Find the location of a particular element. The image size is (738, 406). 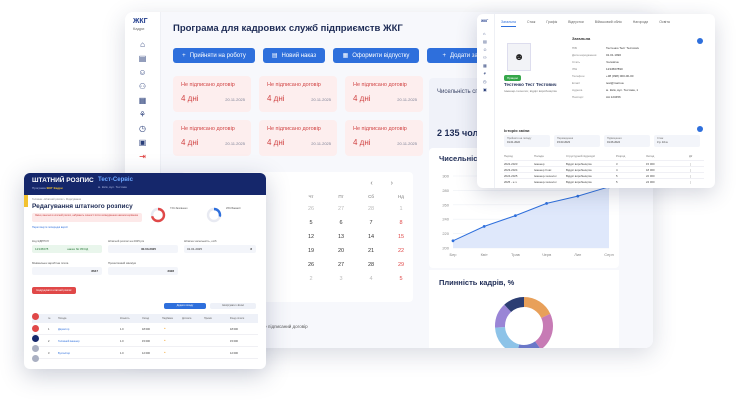

history-tile: Прийнято на посаду 01.01.2022 is located at coordinates (527, 141).